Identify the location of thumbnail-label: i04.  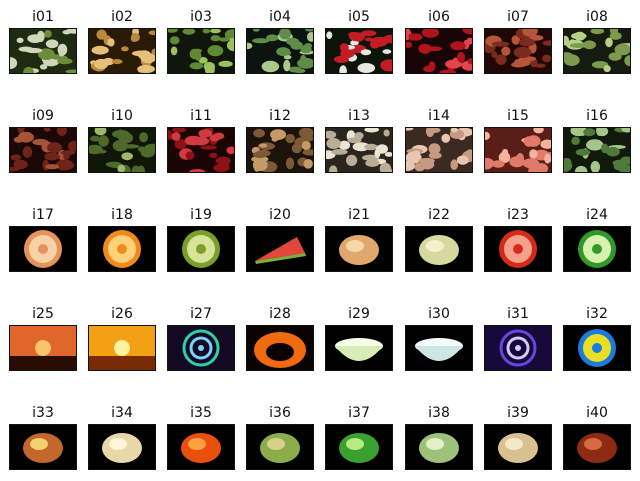
(280, 17).